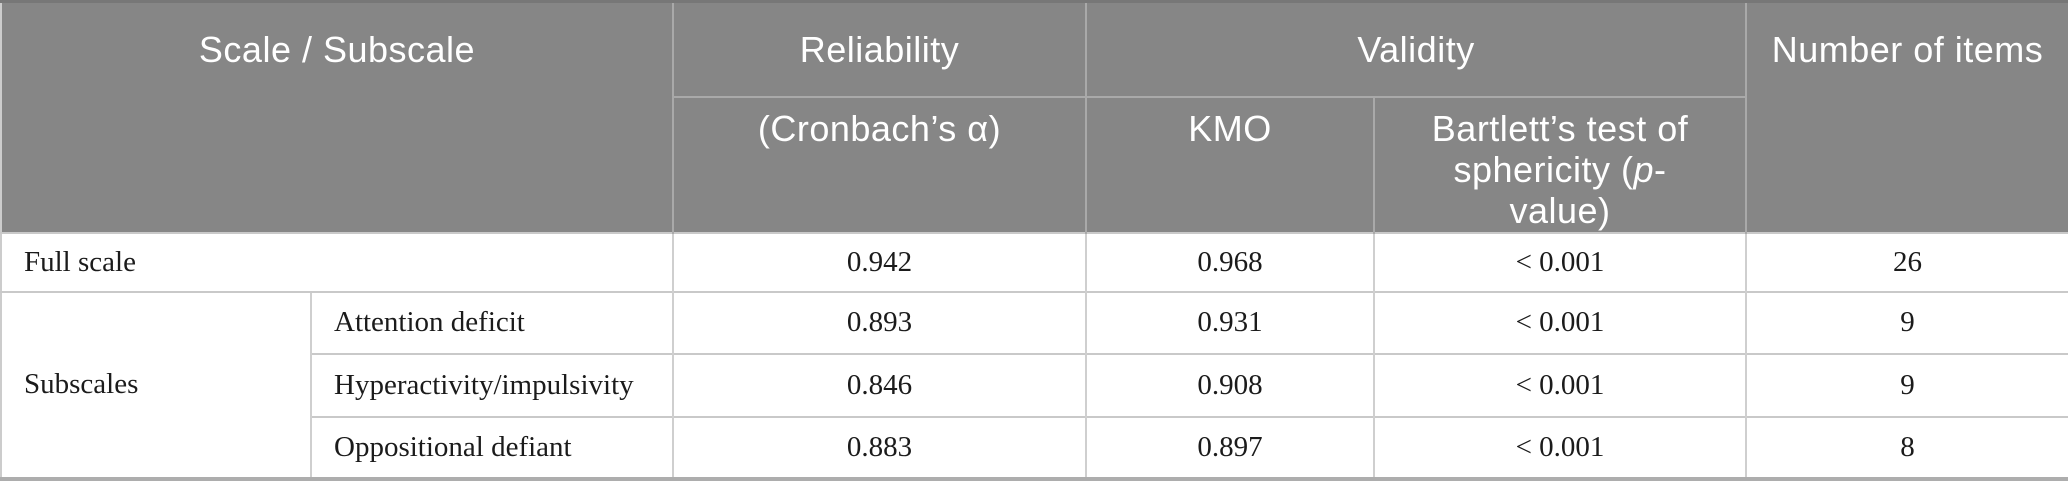 The width and height of the screenshot is (2068, 488). I want to click on cell-oppositional-bartlett: < 0.001, so click(1559, 447).